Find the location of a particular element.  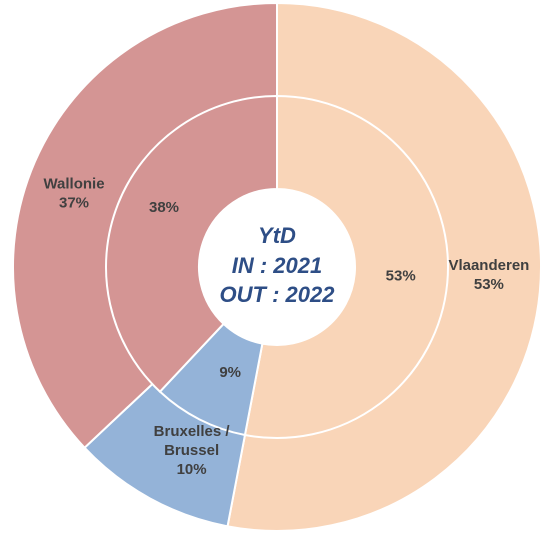

outer-label-bruxelles-brussel-line-3: 10% is located at coordinates (192, 469).